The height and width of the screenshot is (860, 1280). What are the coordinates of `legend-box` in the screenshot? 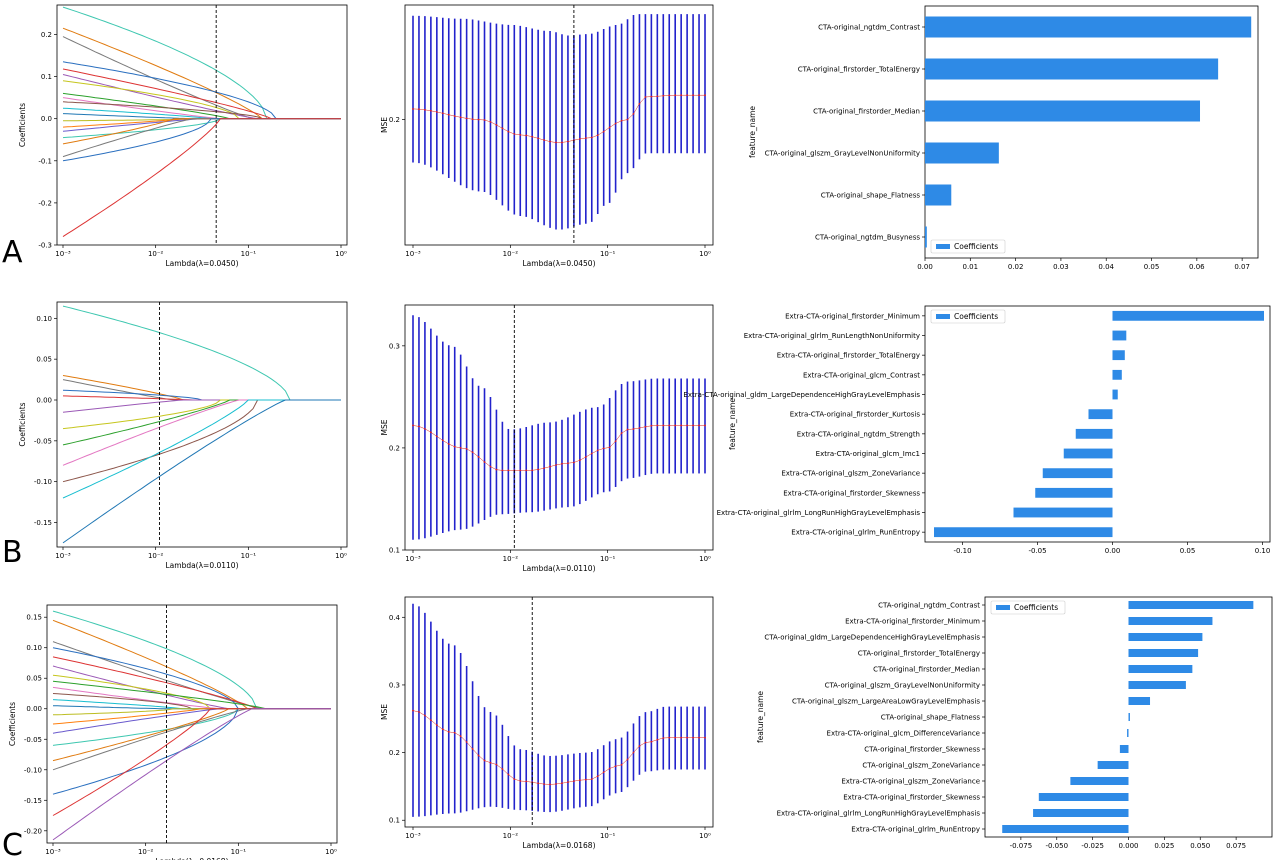 It's located at (968, 246).